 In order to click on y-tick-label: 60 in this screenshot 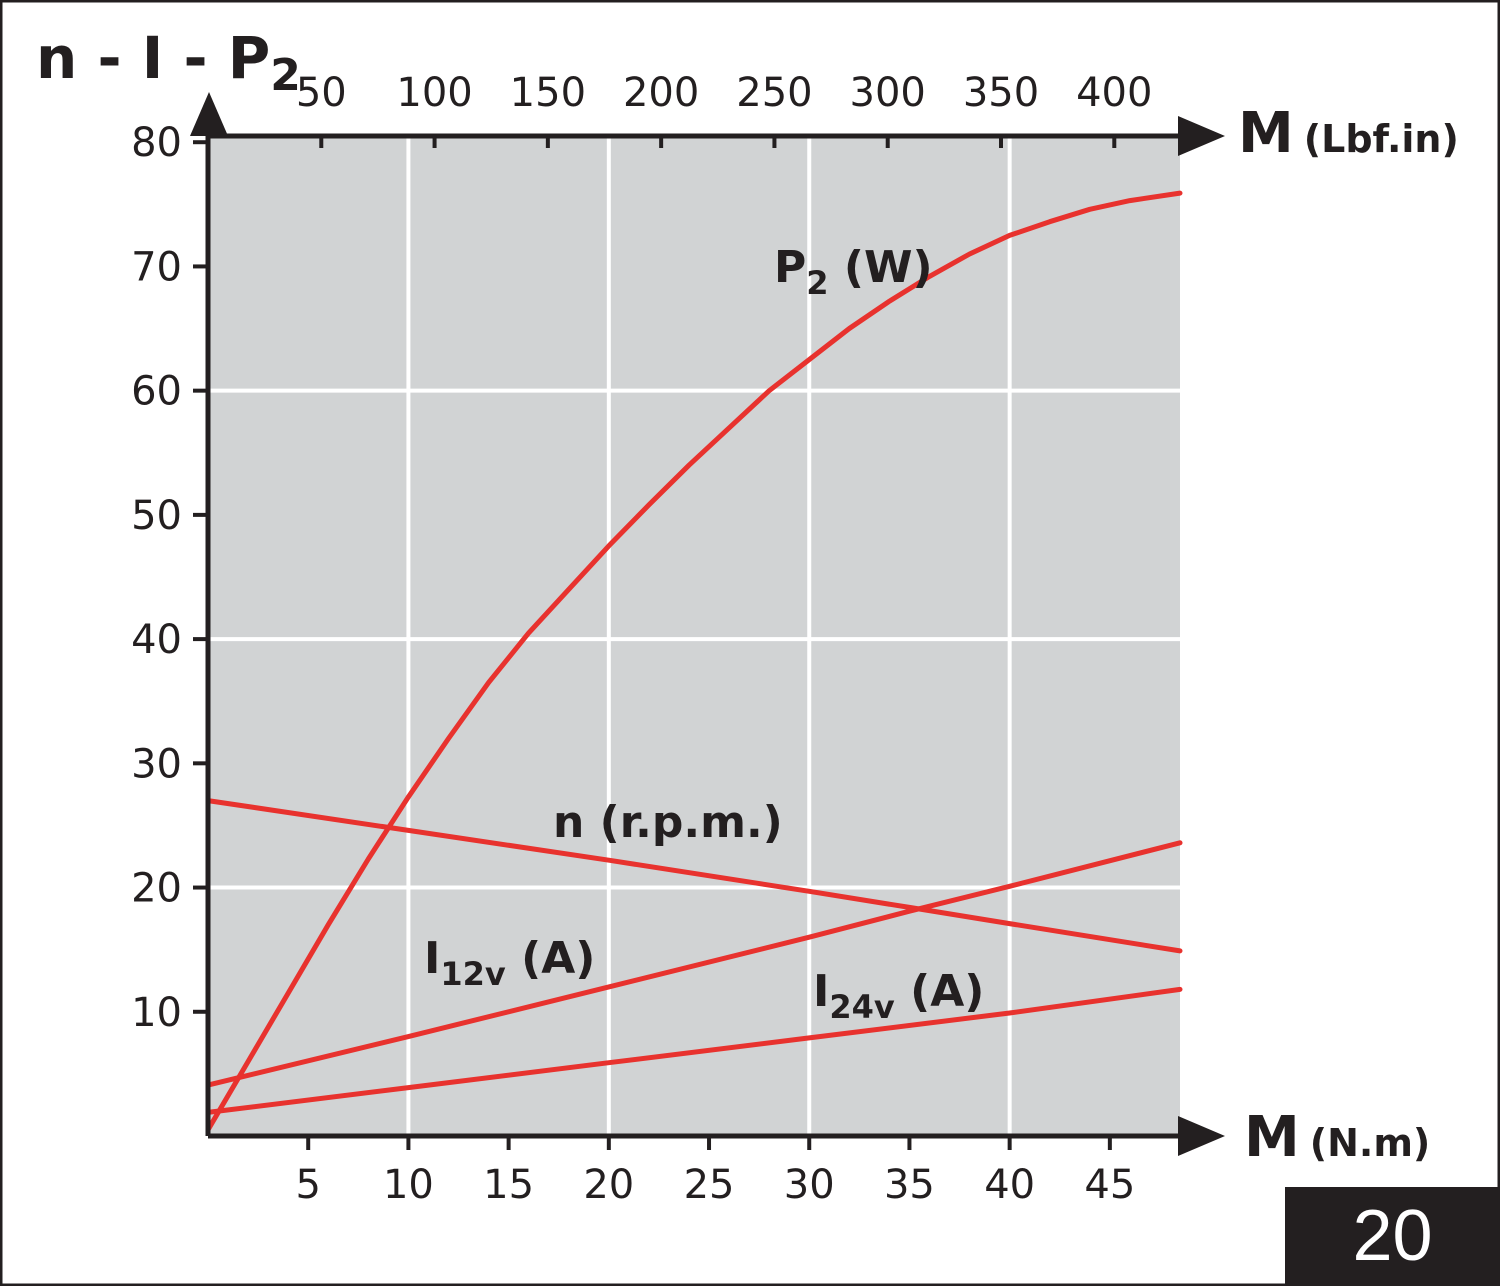, I will do `click(156, 392)`.